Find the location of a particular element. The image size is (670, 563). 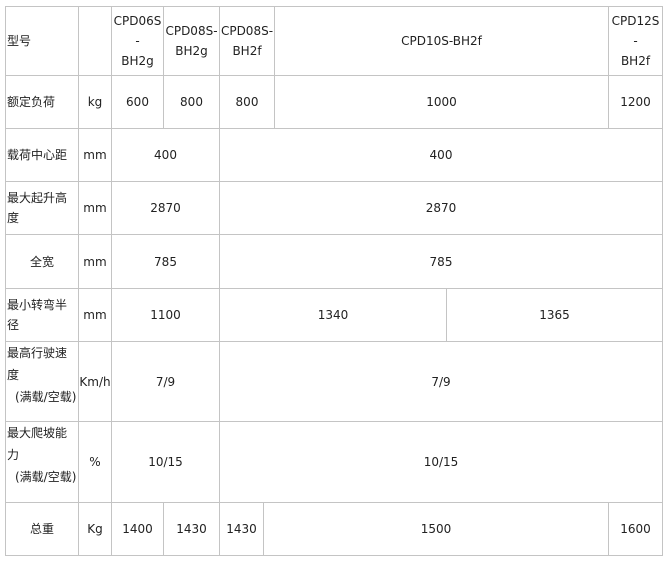

value-text: 1500 is located at coordinates (436, 529).